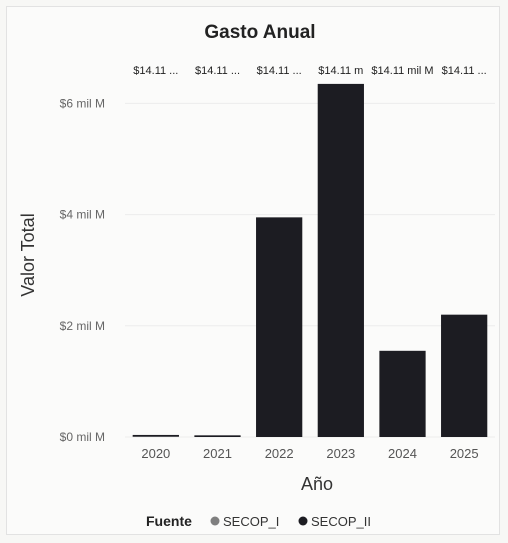 Image resolution: width=508 pixels, height=543 pixels. Describe the element at coordinates (155, 453) in the screenshot. I see `x-tick-label: 2020` at that location.